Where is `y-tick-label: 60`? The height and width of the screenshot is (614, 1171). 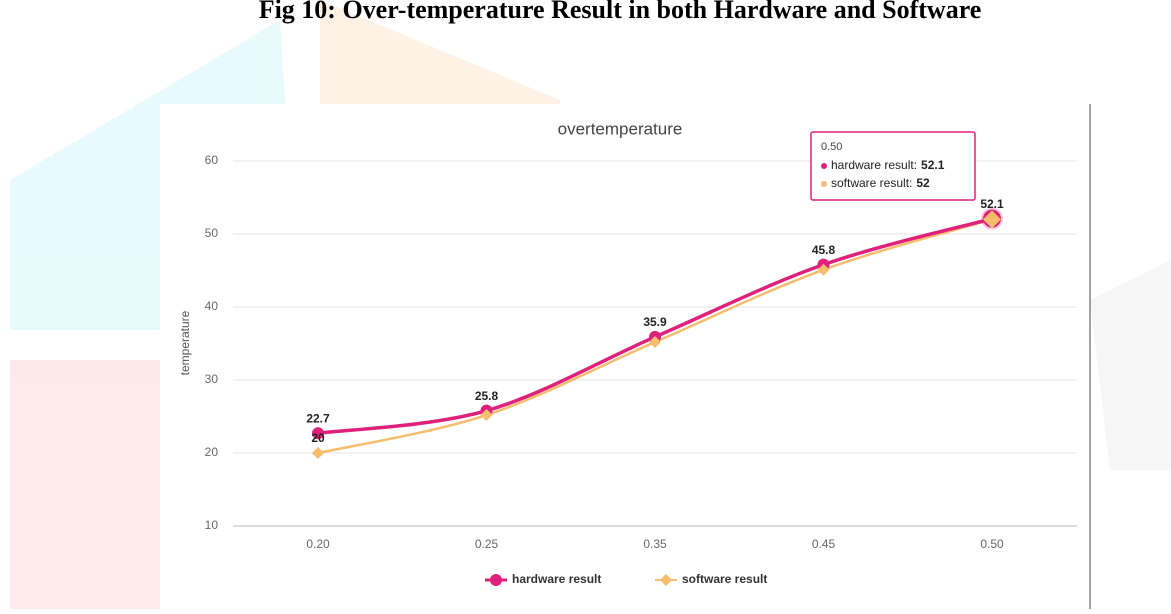 y-tick-label: 60 is located at coordinates (212, 160).